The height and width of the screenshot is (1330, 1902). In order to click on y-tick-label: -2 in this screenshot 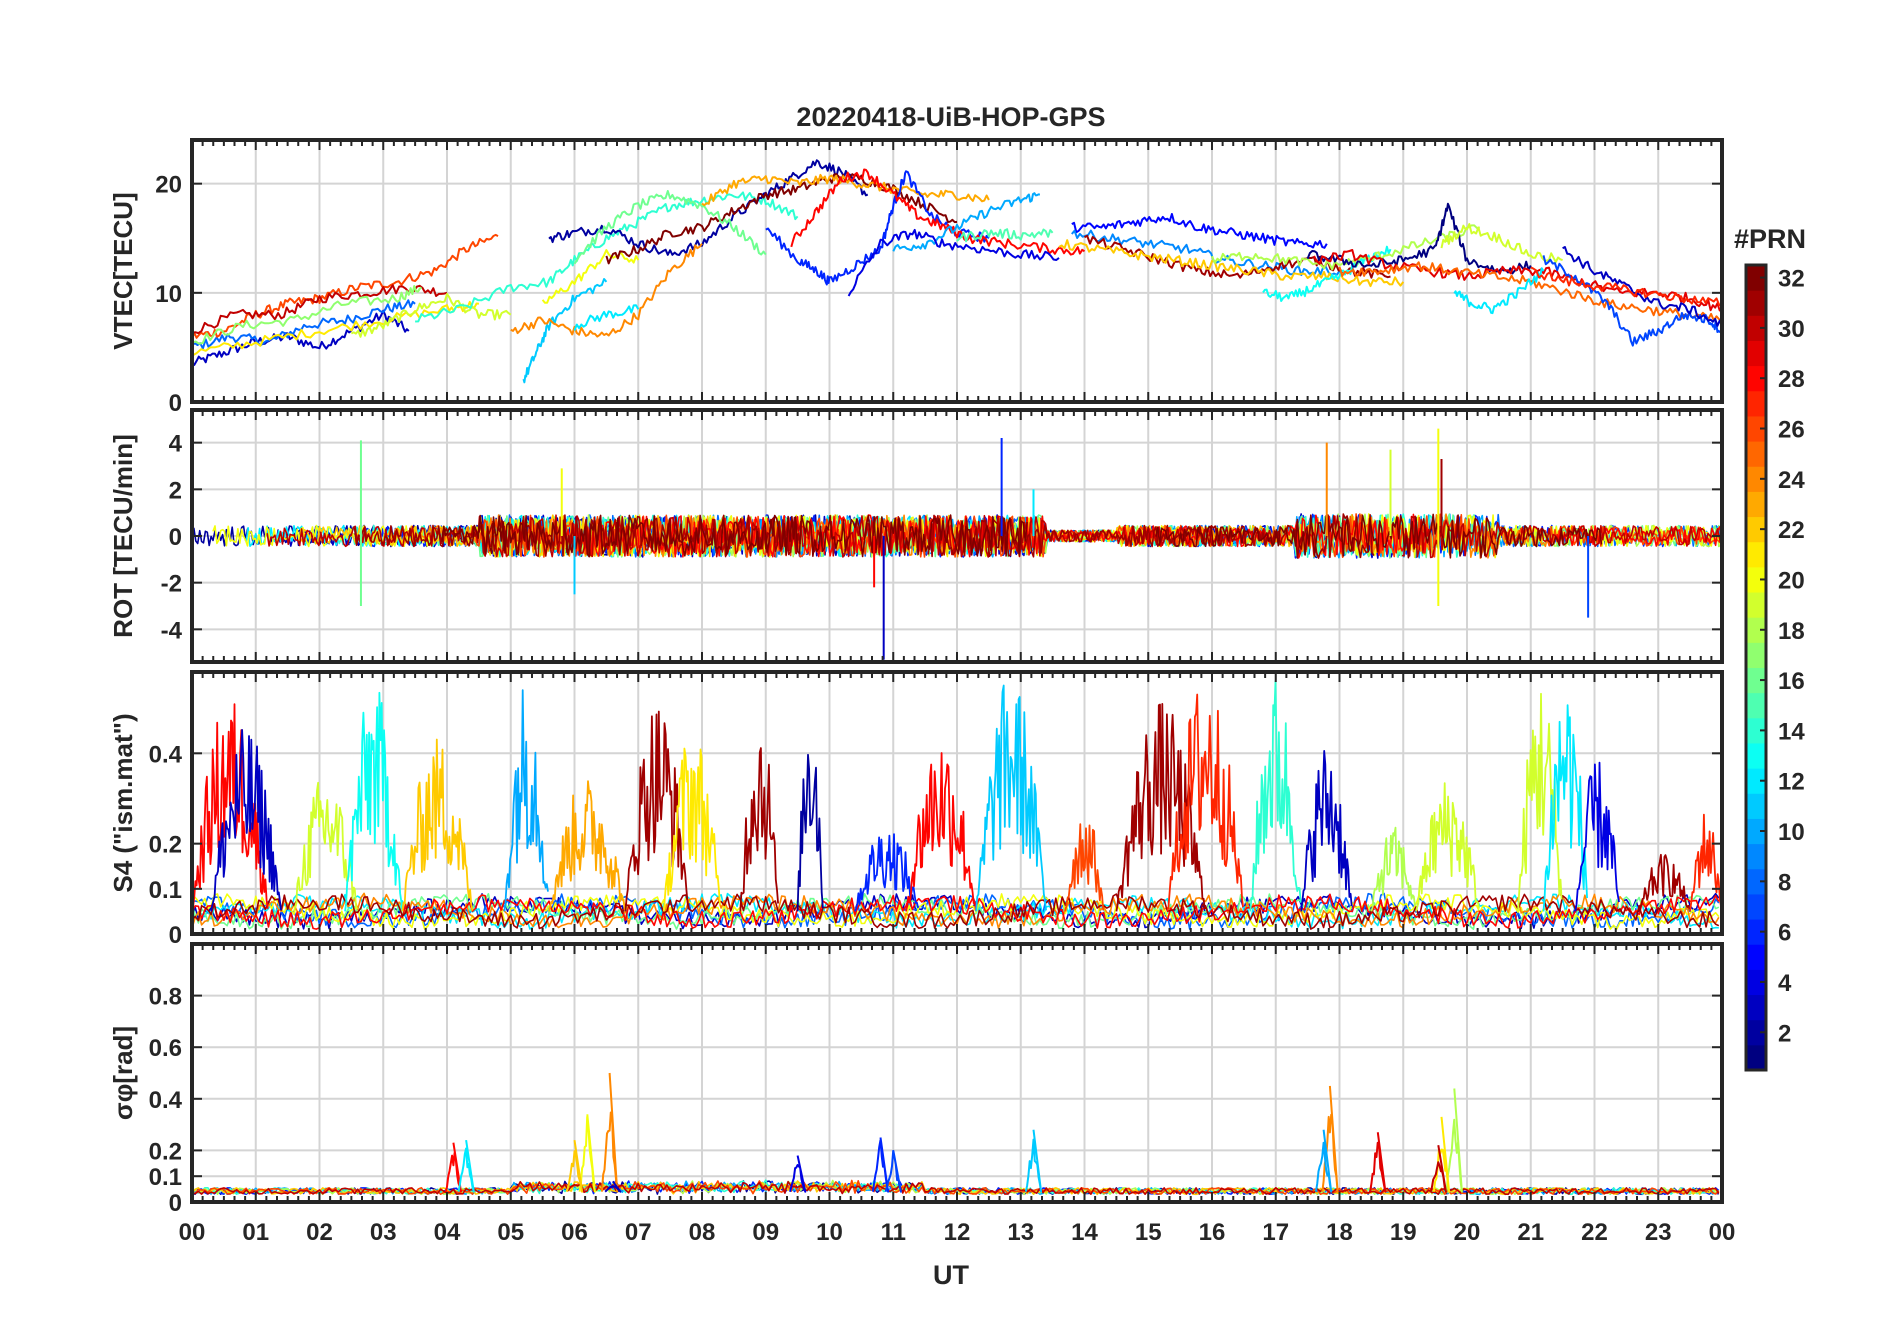, I will do `click(171, 584)`.